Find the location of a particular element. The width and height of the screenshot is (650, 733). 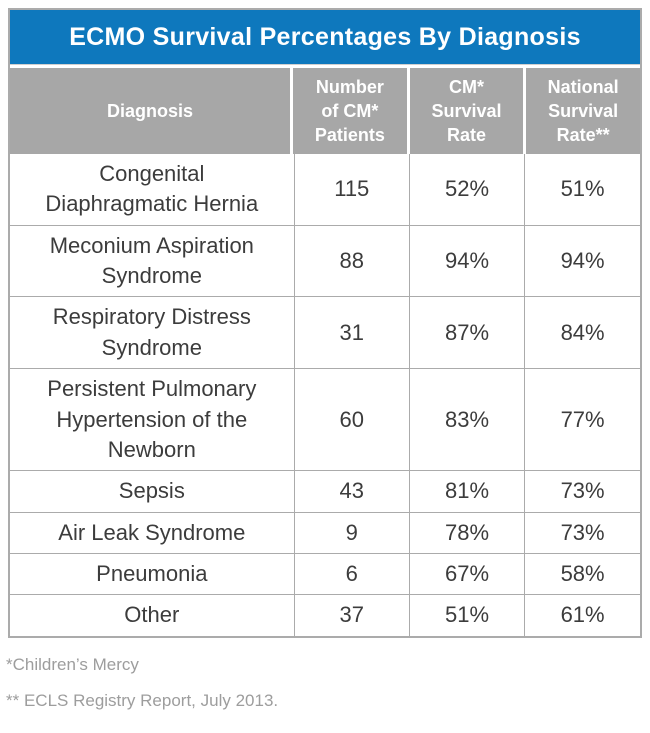

national-survival-rate-cell: 58% is located at coordinates (582, 574).